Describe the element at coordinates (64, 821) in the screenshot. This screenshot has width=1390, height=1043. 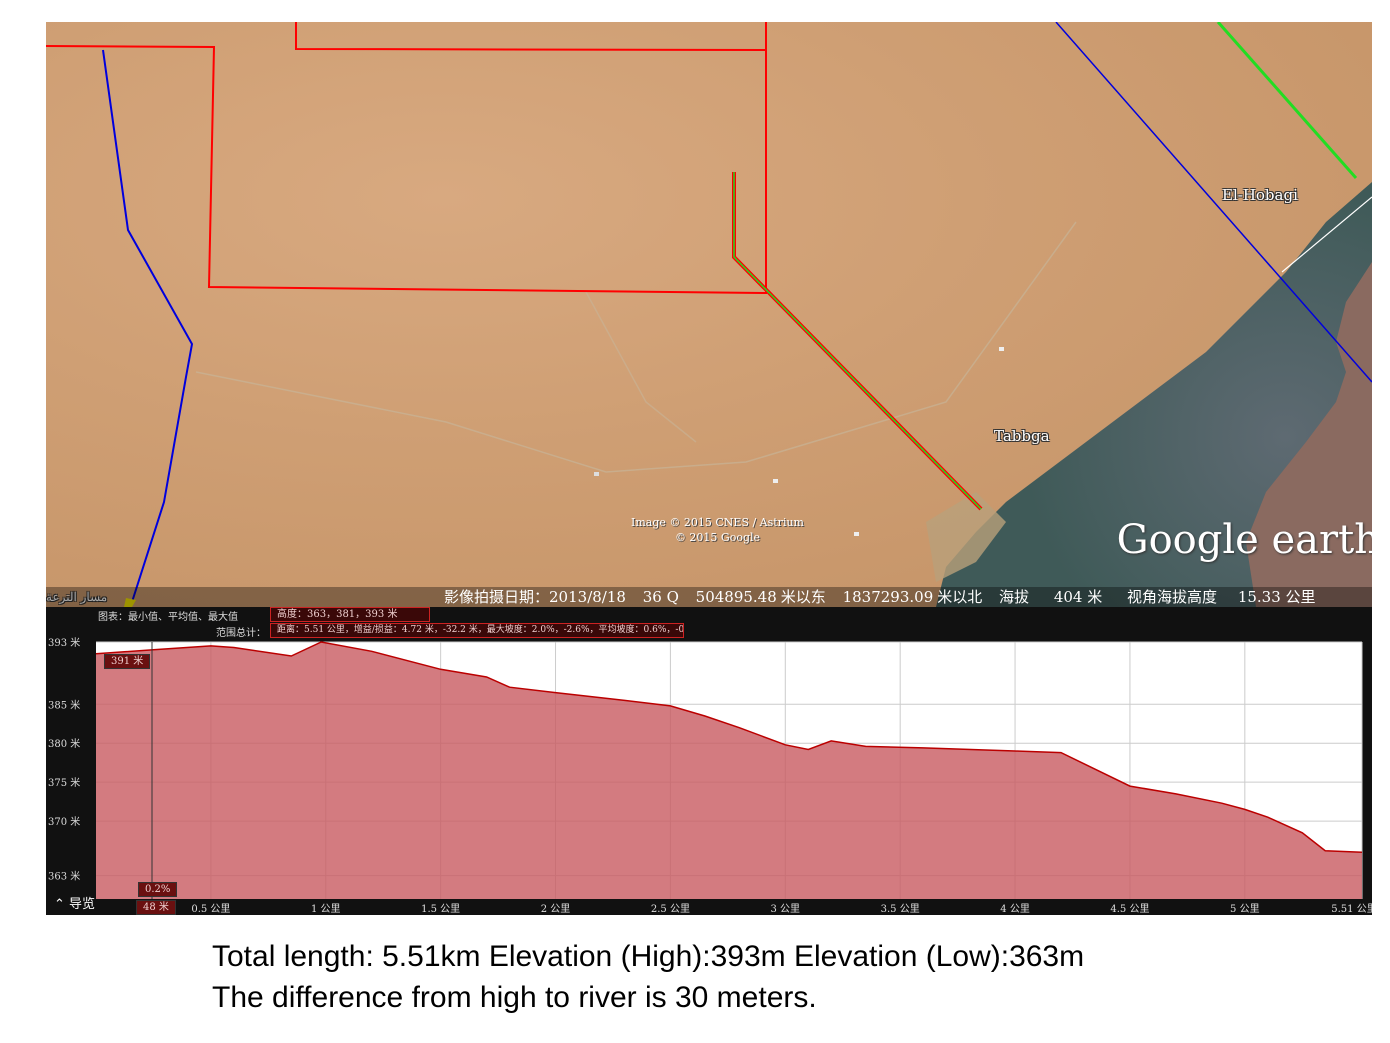
I see `y-tick-label: 370 米` at that location.